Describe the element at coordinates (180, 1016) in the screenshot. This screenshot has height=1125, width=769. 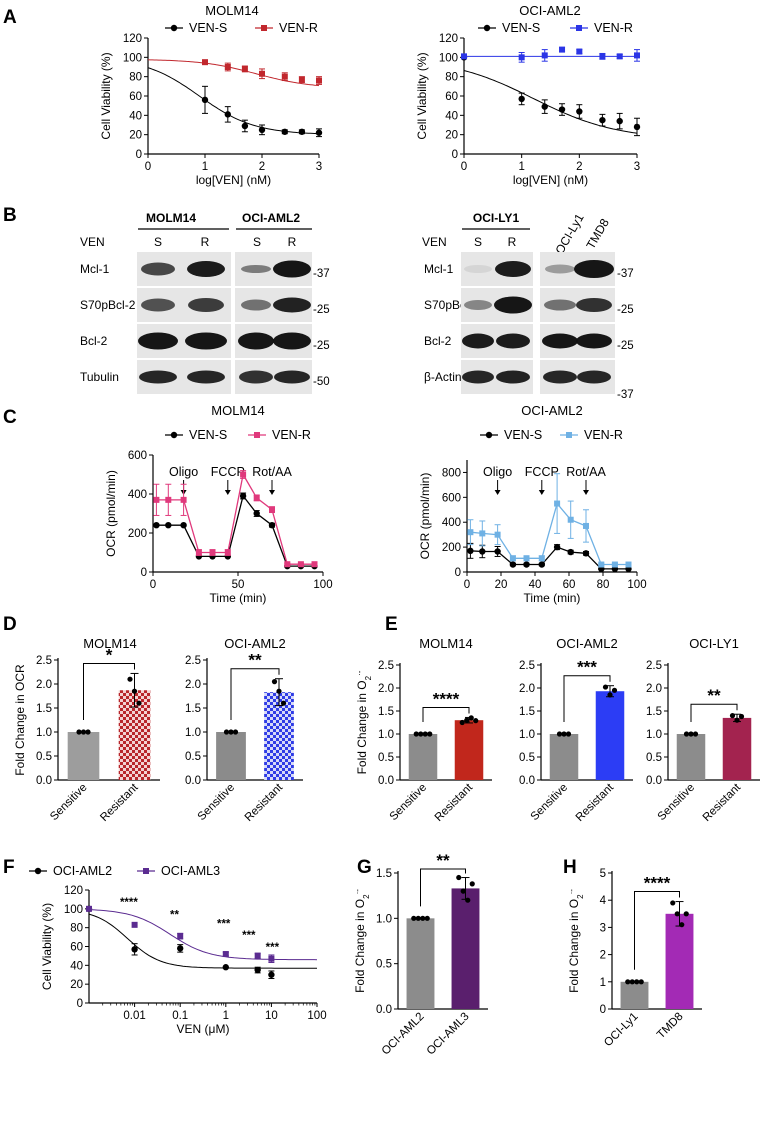
I see `x-tick-label: 0.1` at that location.